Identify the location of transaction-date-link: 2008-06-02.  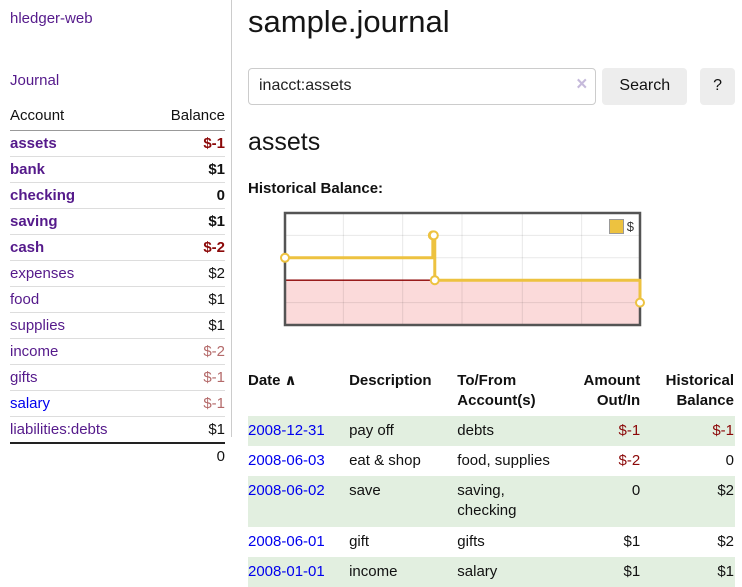
(286, 491).